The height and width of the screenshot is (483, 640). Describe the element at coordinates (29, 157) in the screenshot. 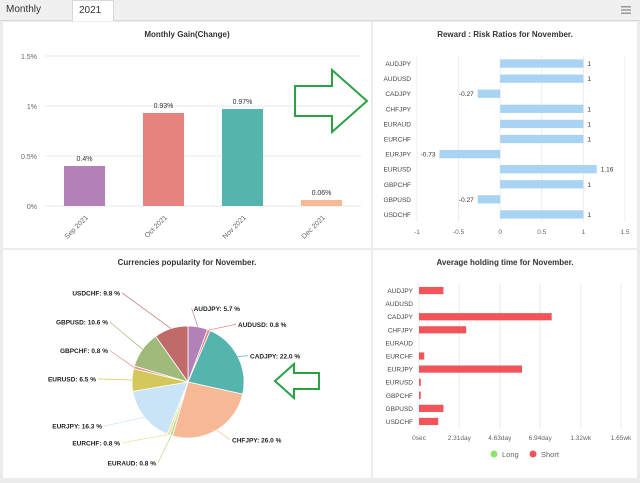

I see `y-tick-label: 0.5%` at that location.